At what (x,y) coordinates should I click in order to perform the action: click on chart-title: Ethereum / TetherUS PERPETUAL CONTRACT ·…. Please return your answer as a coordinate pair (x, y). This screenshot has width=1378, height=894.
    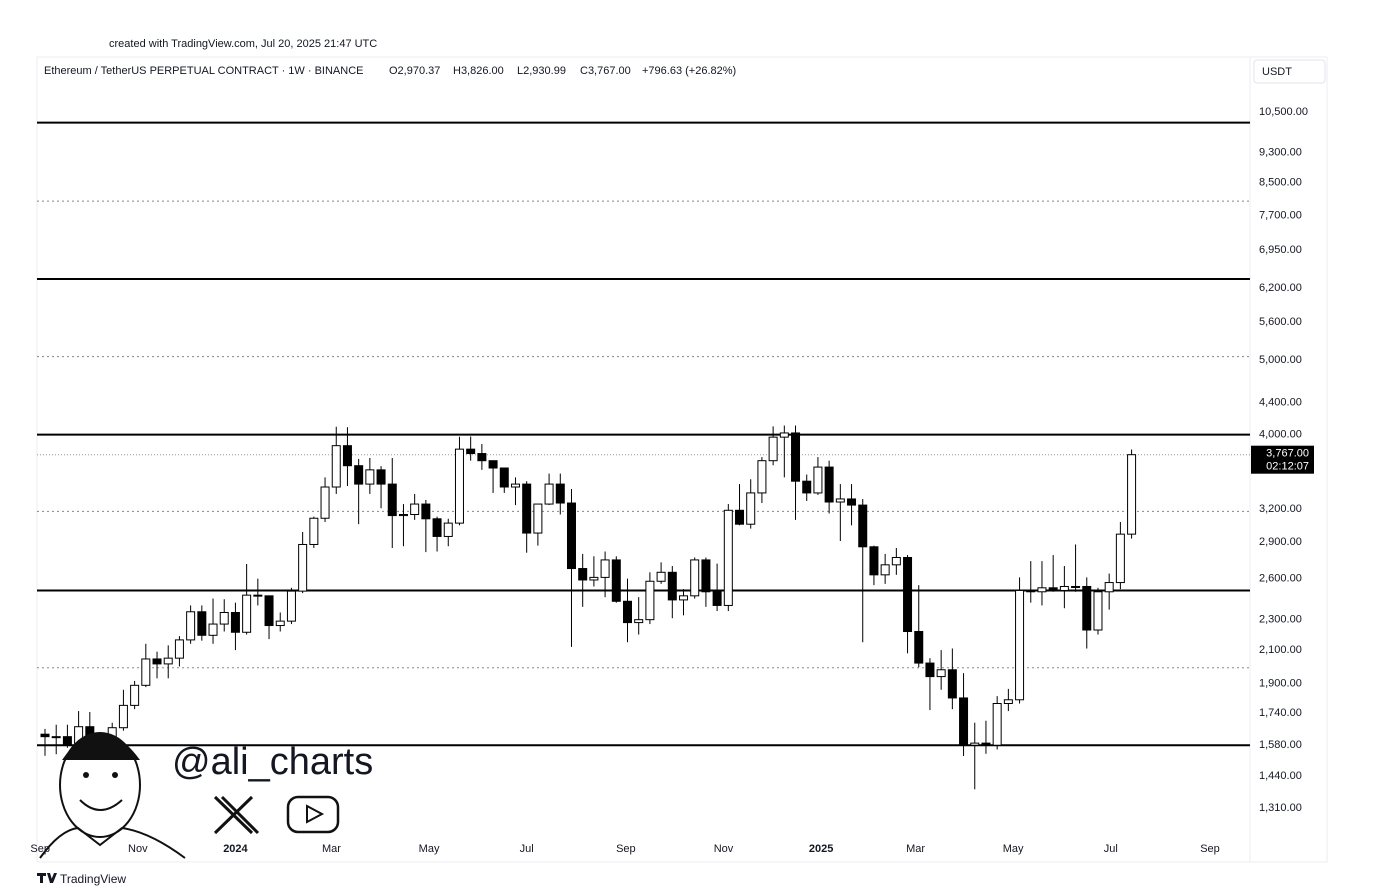
    Looking at the image, I should click on (203, 71).